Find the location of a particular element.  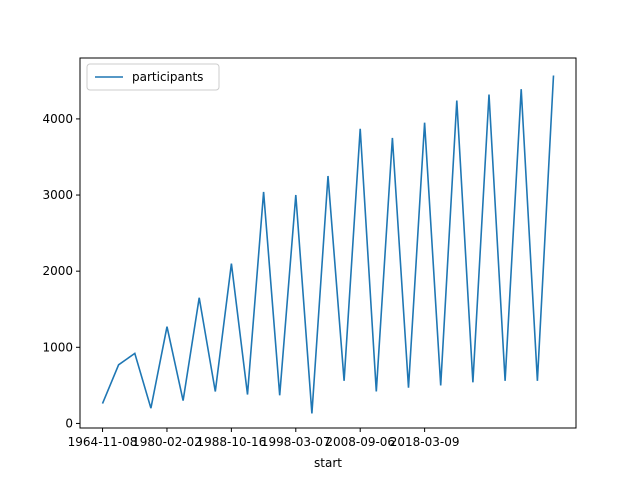

legend-box is located at coordinates (153, 77).